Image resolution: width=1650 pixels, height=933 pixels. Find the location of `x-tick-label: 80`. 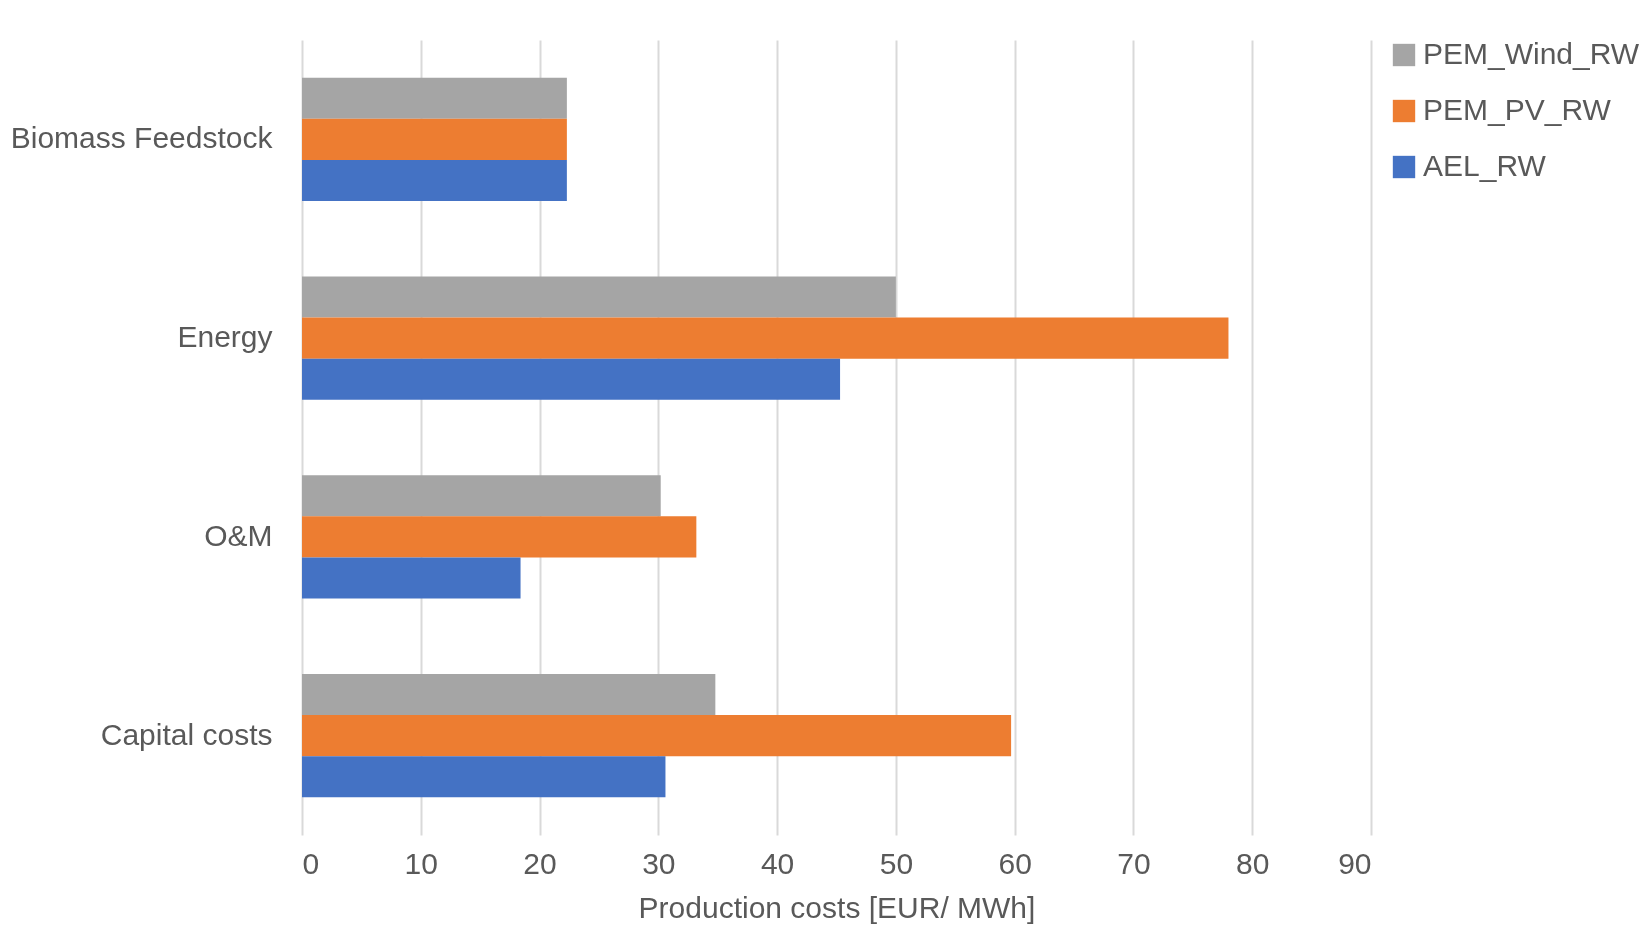

x-tick-label: 80 is located at coordinates (1253, 863).